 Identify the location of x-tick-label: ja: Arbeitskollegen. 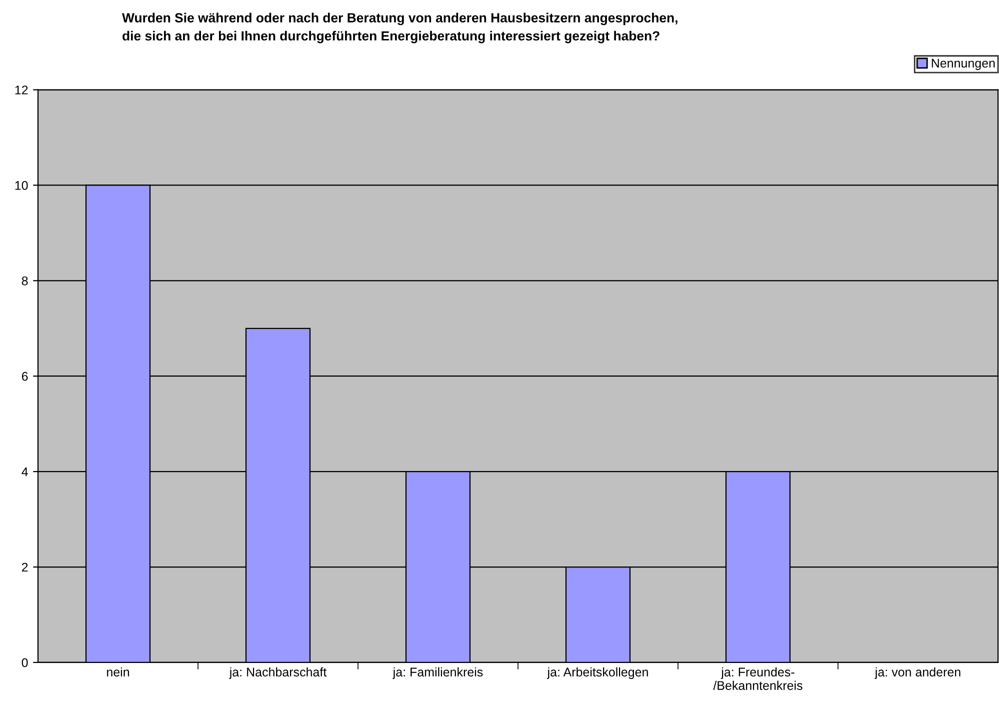
(597, 673).